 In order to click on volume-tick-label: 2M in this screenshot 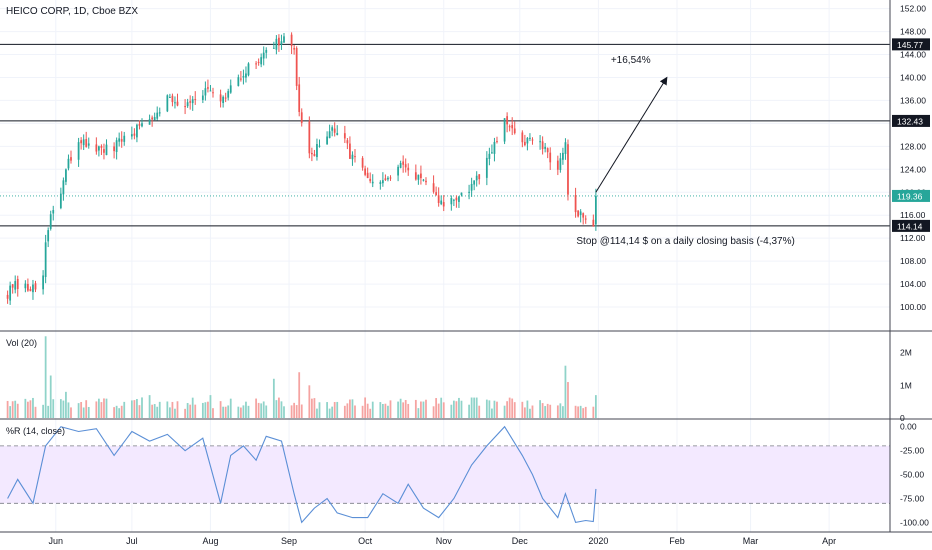, I will do `click(906, 353)`.